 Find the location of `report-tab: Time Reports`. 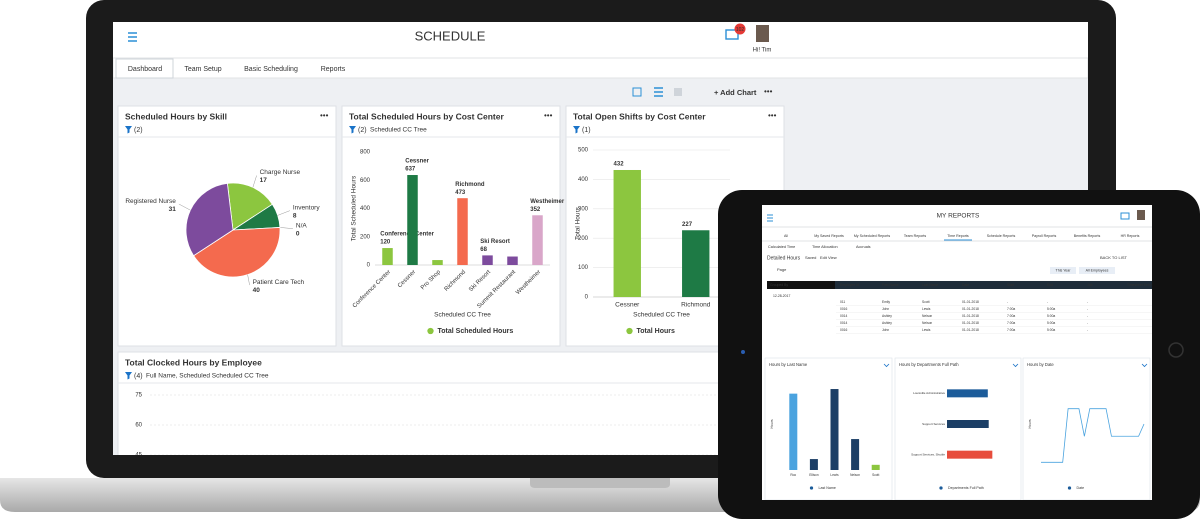

report-tab: Time Reports is located at coordinates (958, 236).